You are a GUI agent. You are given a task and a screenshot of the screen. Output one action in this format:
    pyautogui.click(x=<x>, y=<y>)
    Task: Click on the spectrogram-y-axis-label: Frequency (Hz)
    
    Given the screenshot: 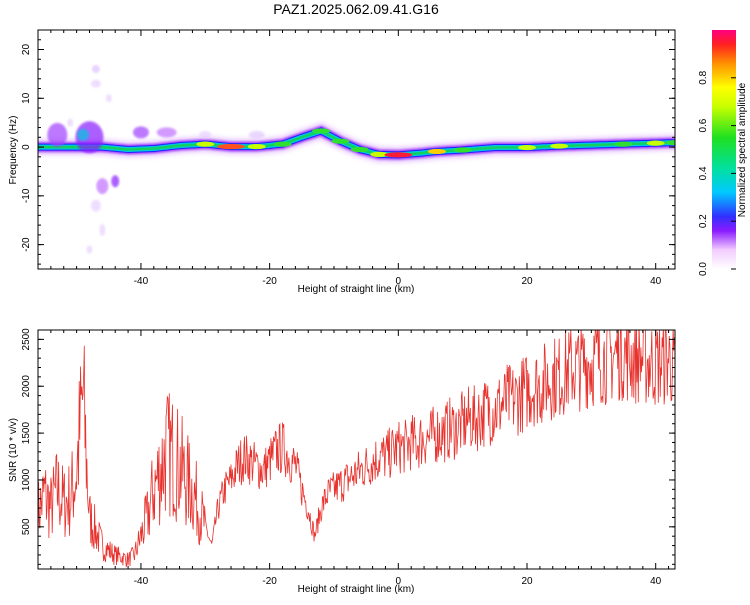 What is the action you would take?
    pyautogui.click(x=13, y=150)
    